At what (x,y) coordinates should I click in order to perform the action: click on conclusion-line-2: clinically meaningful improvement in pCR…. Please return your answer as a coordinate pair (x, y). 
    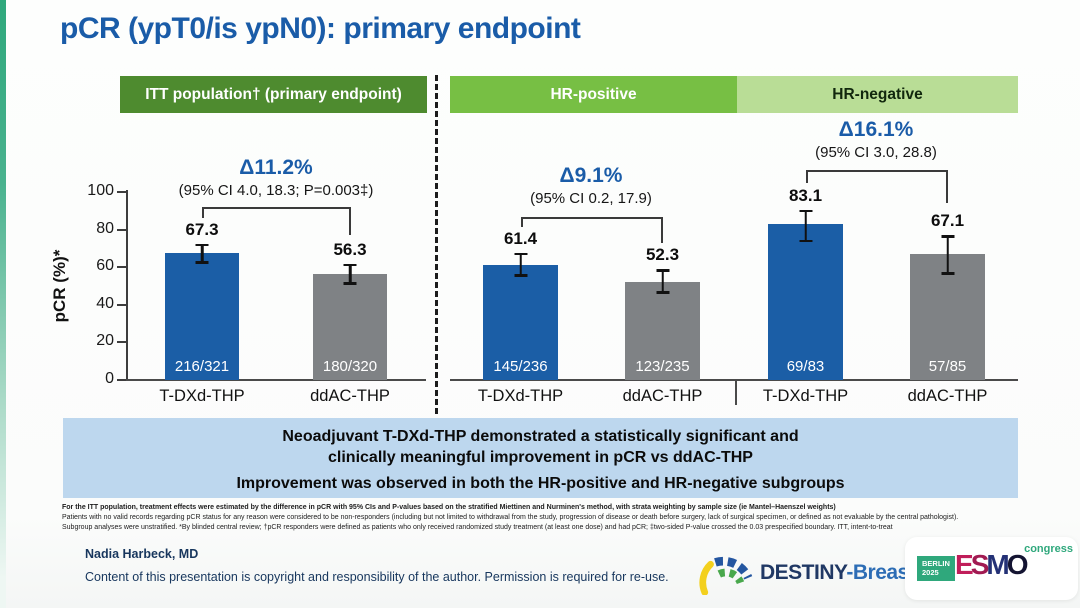
    Looking at the image, I should click on (540, 457).